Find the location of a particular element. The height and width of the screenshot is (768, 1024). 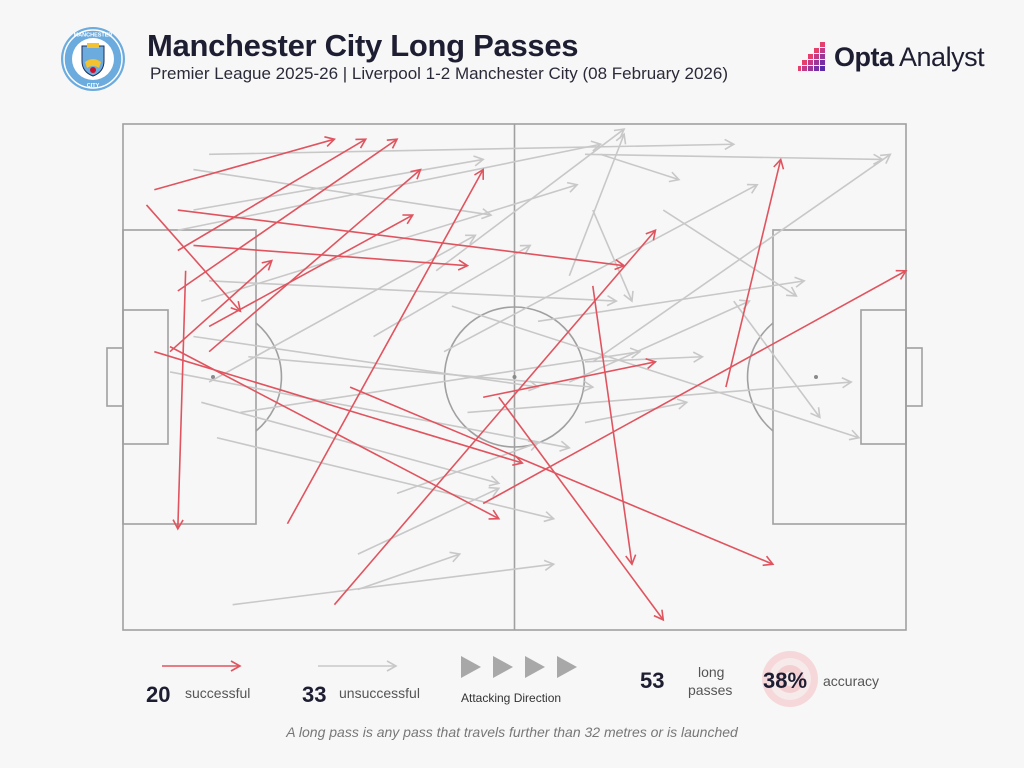

total-passes-count: 53 is located at coordinates (652, 680).